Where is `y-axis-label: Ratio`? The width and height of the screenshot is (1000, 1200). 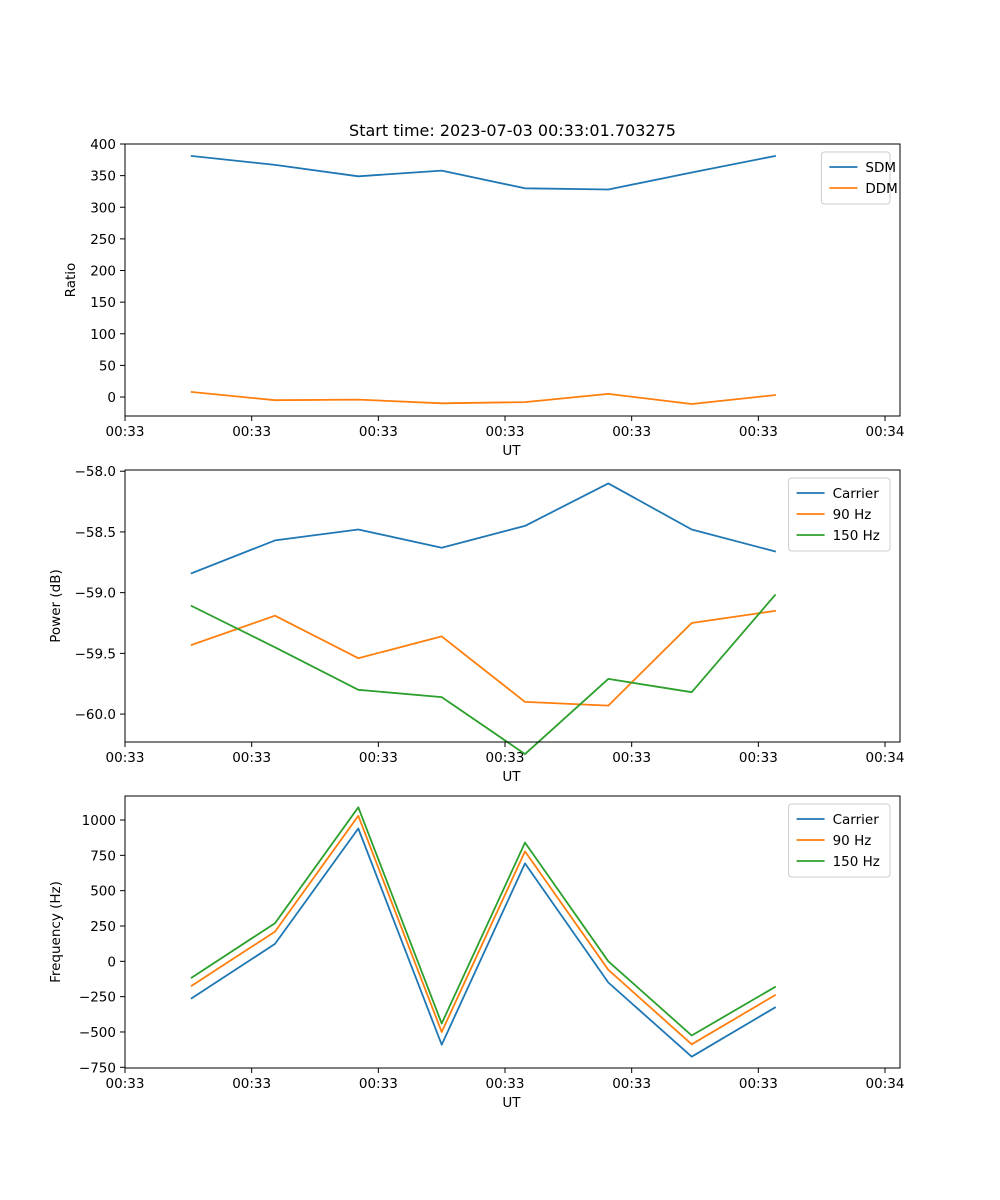 y-axis-label: Ratio is located at coordinates (71, 280).